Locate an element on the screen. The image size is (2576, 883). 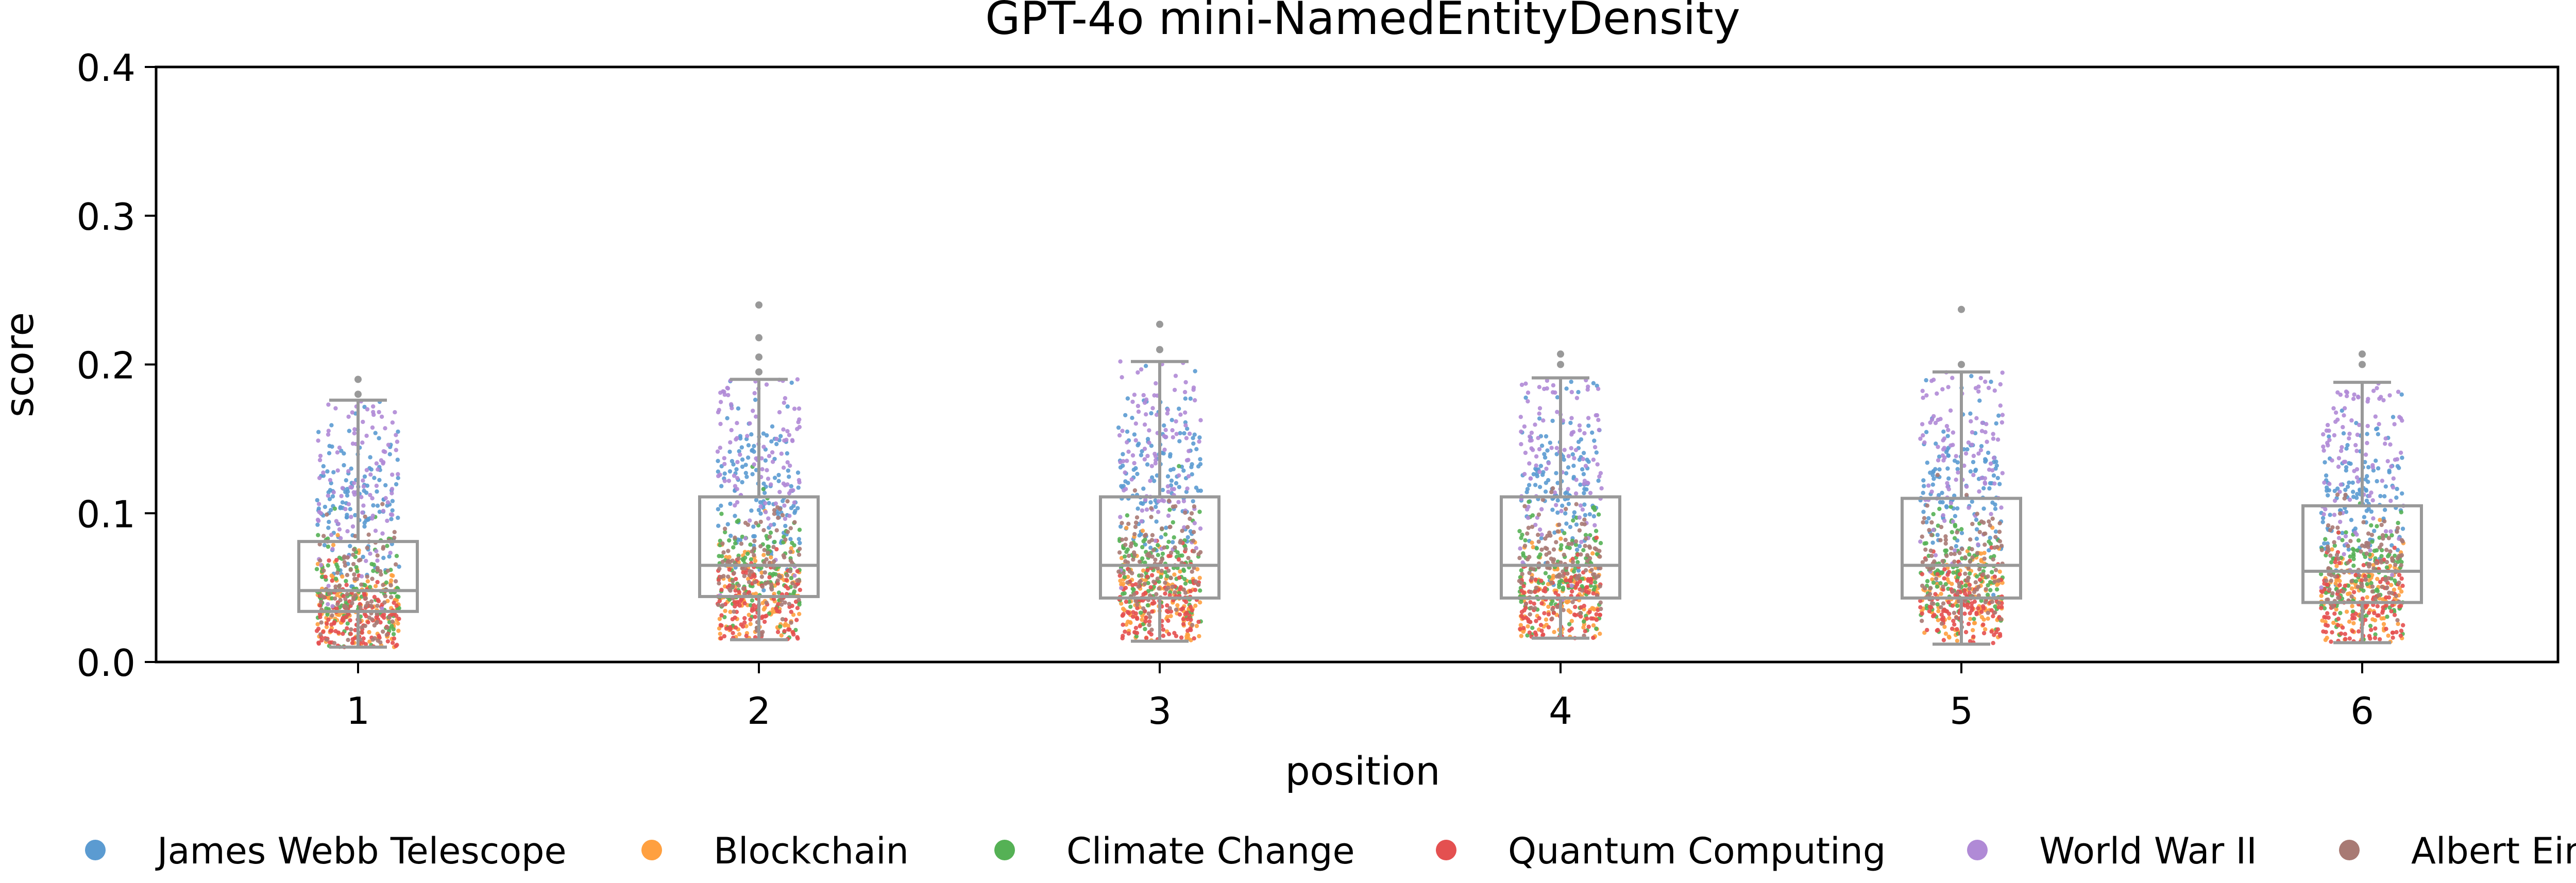
box-iqr is located at coordinates (1961, 548).